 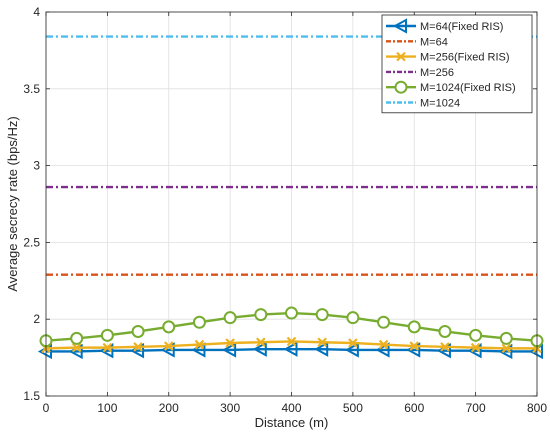 I want to click on legend-label: M=1024, so click(x=440, y=104).